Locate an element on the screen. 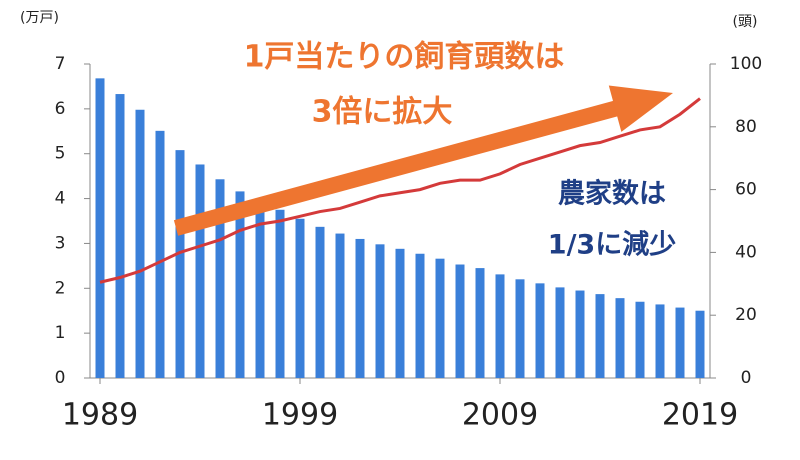 This screenshot has width=800, height=460. arrow-head is located at coordinates (640, 108).